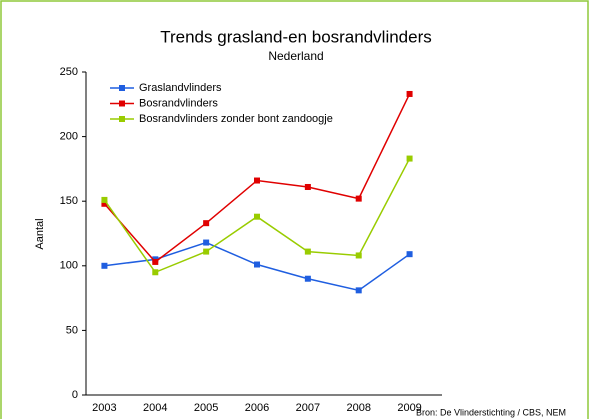  Describe the element at coordinates (358, 408) in the screenshot. I see `x-tick-label: 2008` at that location.